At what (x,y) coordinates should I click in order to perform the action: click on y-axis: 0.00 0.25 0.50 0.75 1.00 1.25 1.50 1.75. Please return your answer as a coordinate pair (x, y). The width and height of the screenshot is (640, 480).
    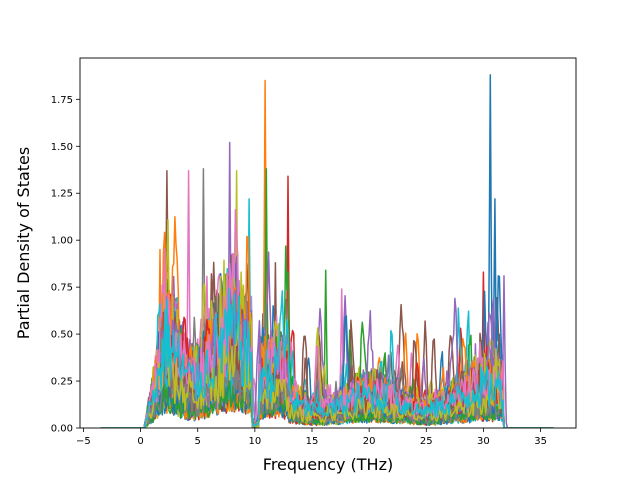
    Looking at the image, I should click on (65, 265).